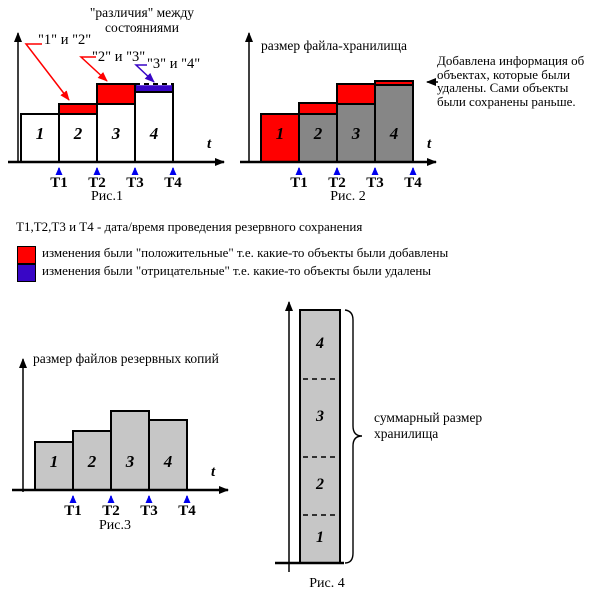 Image resolution: width=606 pixels, height=596 pixels. Describe the element at coordinates (130, 450) in the screenshot. I see `fig3-bar-3-segment` at that location.